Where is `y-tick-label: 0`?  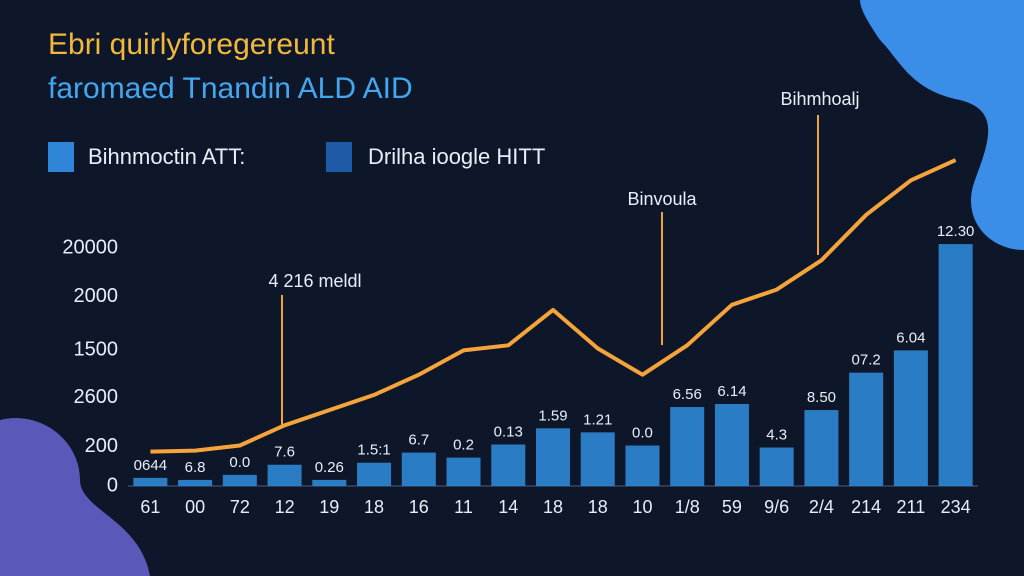
y-tick-label: 0 is located at coordinates (112, 485).